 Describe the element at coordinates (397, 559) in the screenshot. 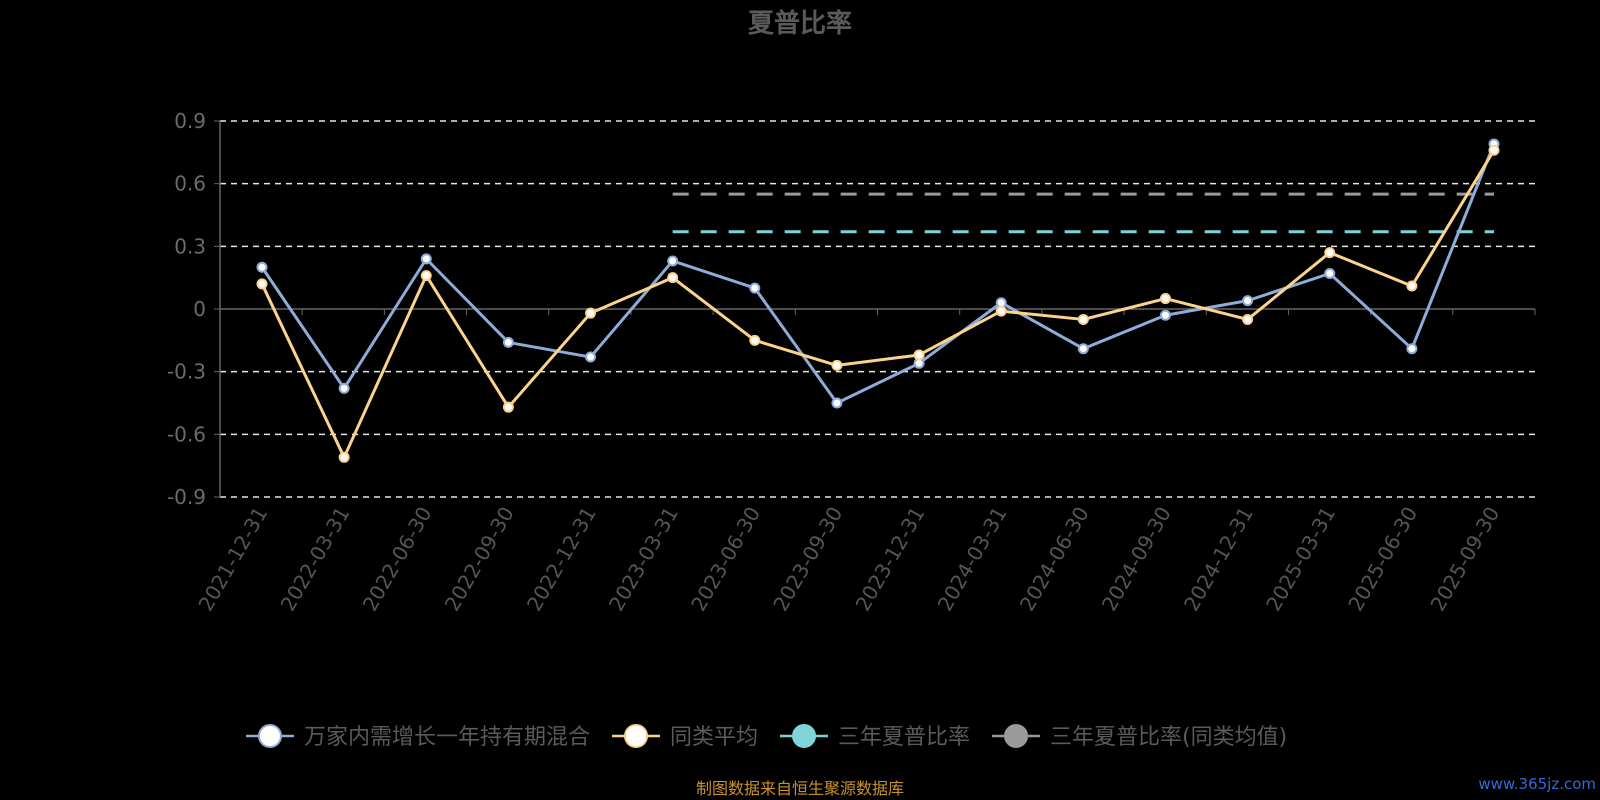

I see `x-tick-label: 2022-06-30` at that location.